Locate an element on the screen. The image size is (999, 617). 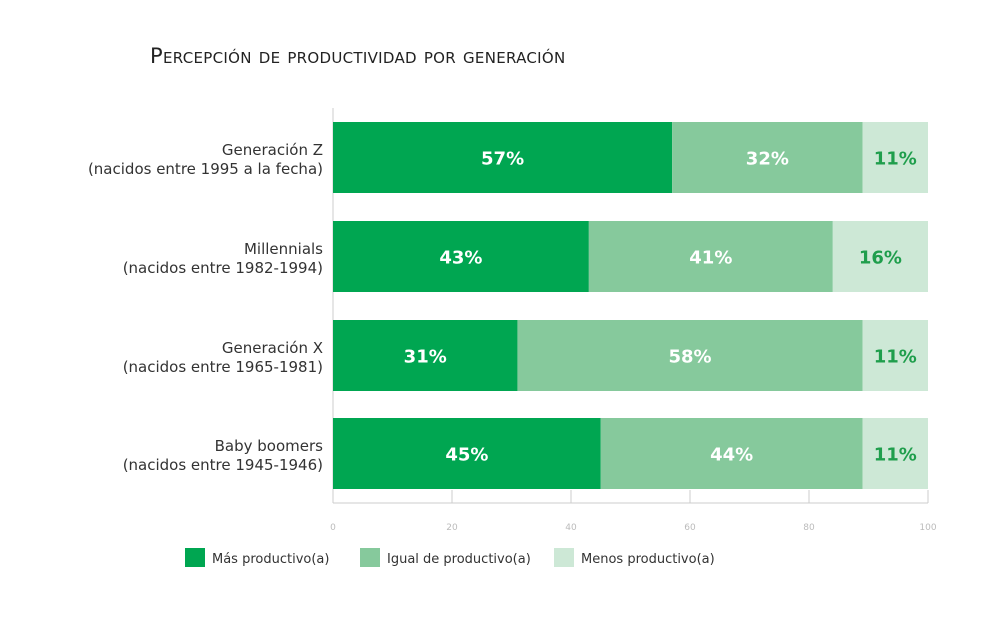
data-label: 43% is located at coordinates (460, 258).